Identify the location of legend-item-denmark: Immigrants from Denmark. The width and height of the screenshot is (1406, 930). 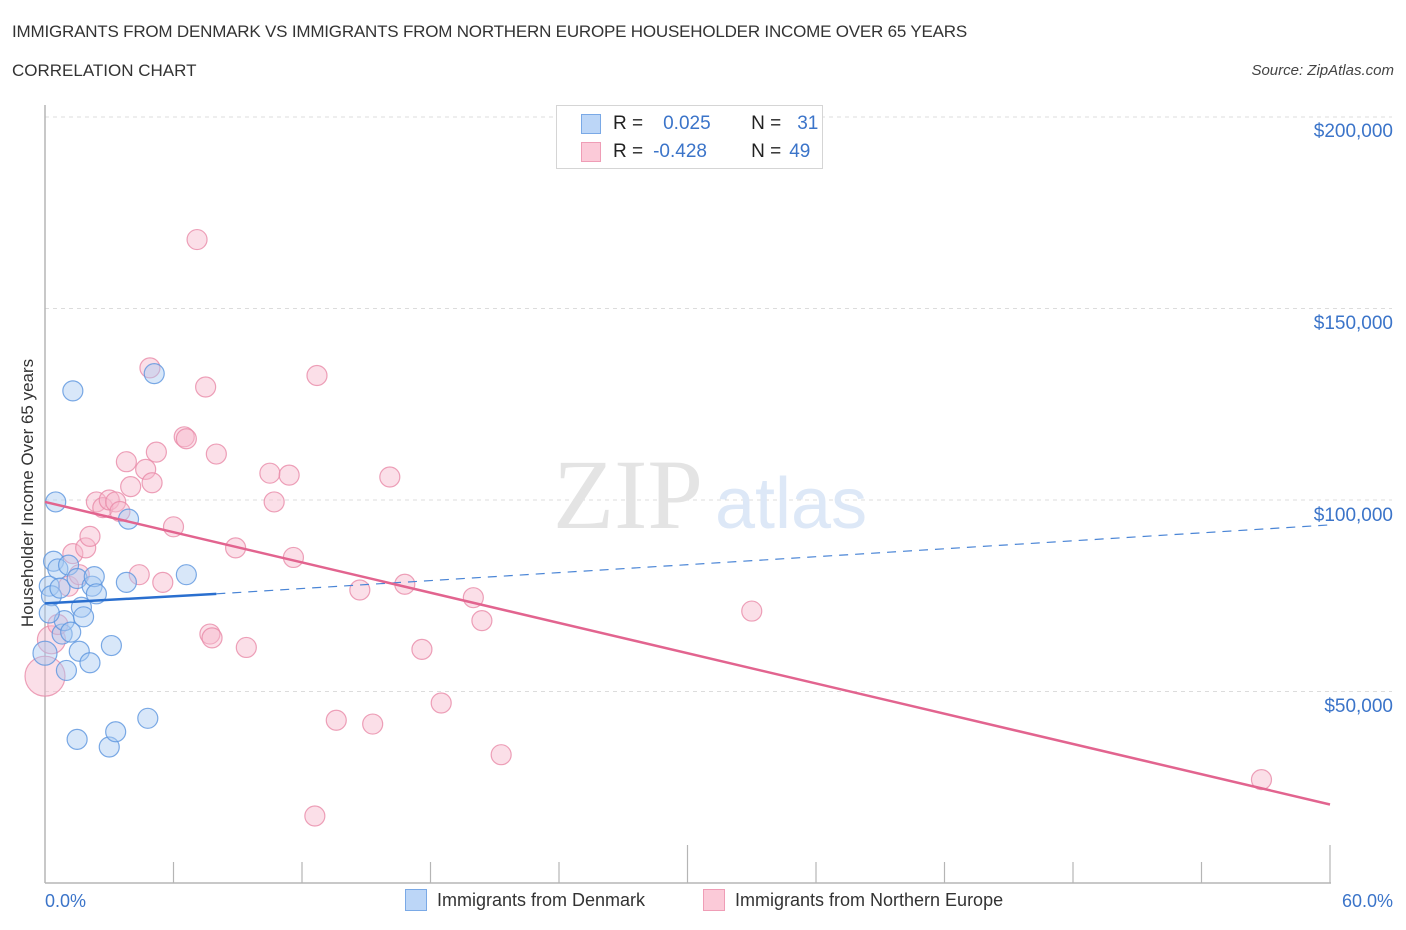
(525, 900).